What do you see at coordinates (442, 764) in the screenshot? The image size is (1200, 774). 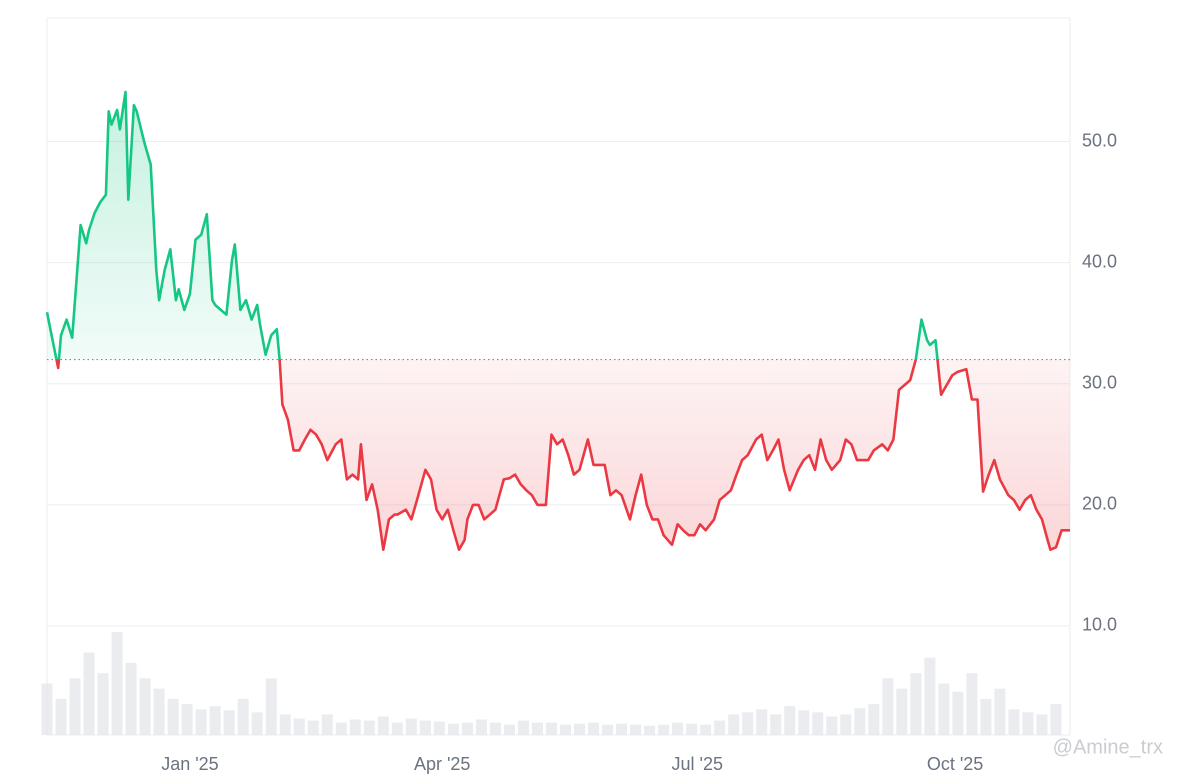 I see `x-tick-label: Apr '25` at bounding box center [442, 764].